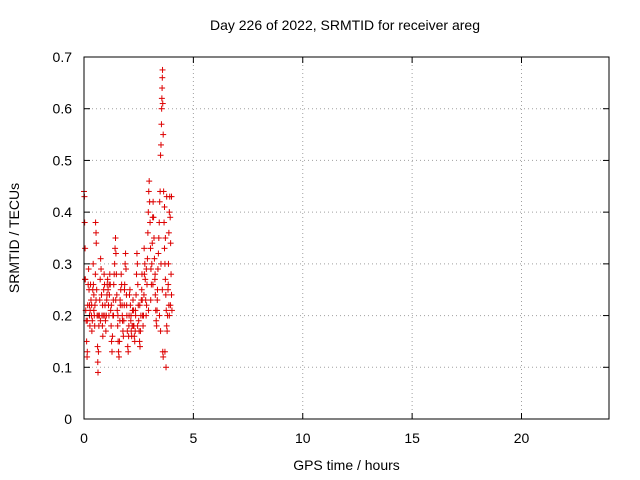 This screenshot has width=640, height=480. I want to click on y-tick-label: 0.6, so click(63, 109).